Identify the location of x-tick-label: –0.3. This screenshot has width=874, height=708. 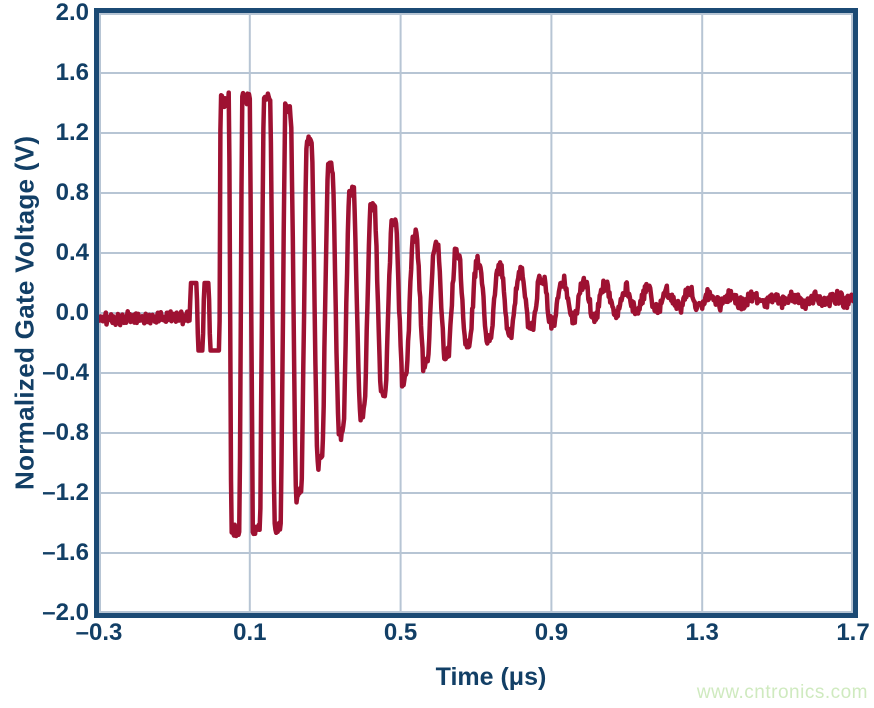
(99, 632).